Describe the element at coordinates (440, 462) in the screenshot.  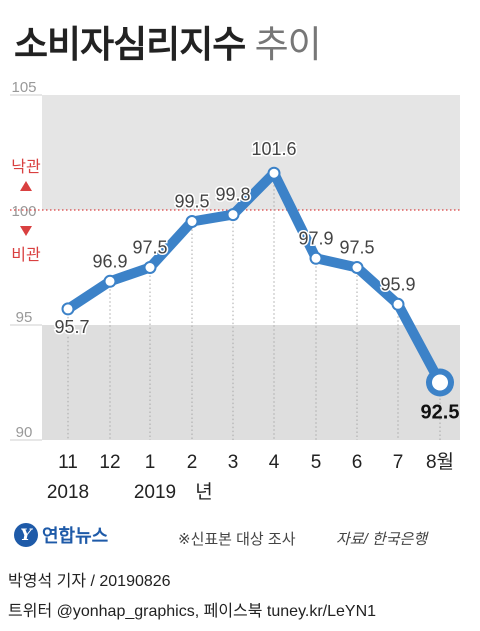
I see `x-tick-label: 8월` at that location.